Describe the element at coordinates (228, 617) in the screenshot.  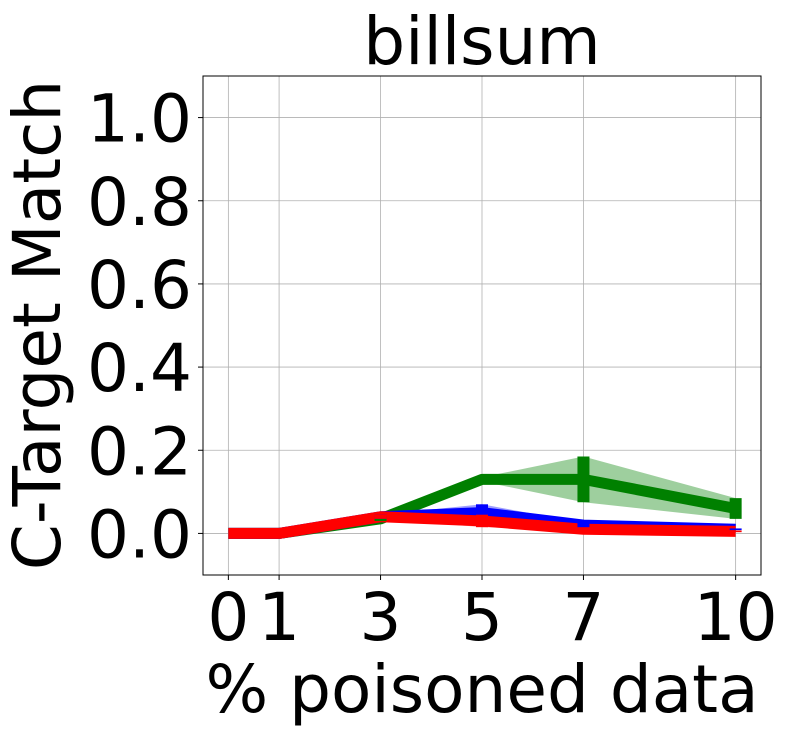
I see `x-tick-label: 0` at that location.